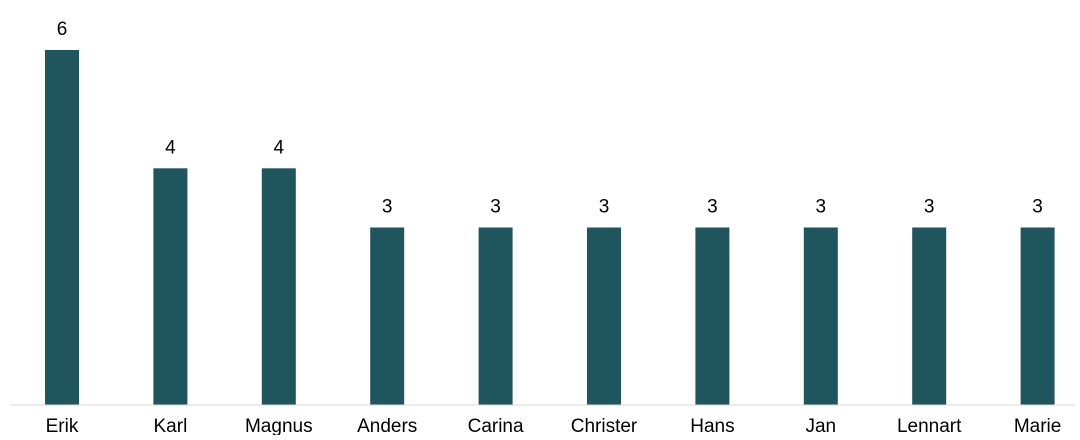  I want to click on bar-hans, so click(712, 316).